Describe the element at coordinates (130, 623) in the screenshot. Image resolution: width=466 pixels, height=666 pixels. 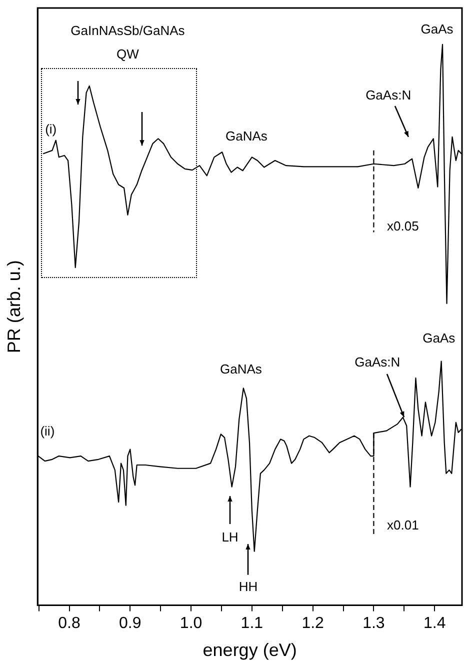
I see `x-tick-label: 0.9` at that location.